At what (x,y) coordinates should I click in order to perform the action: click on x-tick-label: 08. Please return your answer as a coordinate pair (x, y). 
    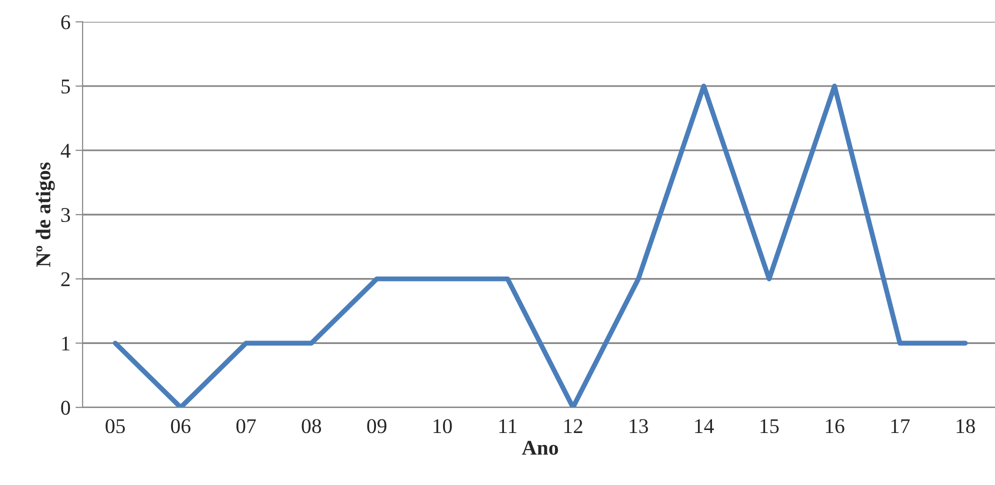
    Looking at the image, I should click on (312, 426).